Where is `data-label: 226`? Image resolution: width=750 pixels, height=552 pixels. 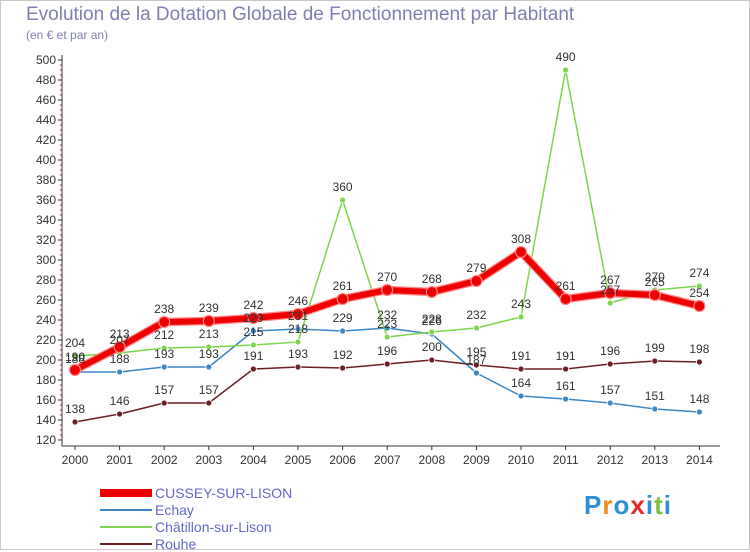
data-label: 226 is located at coordinates (432, 321).